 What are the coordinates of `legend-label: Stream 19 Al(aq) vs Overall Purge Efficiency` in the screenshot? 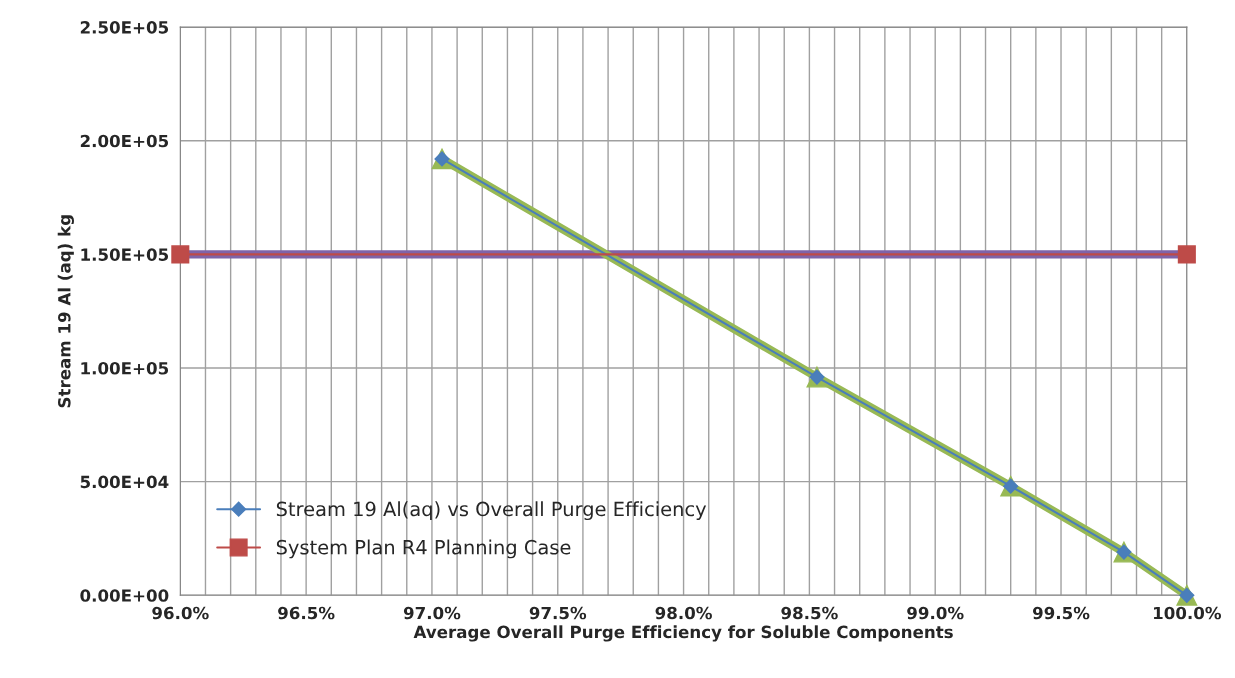 It's located at (491, 511).